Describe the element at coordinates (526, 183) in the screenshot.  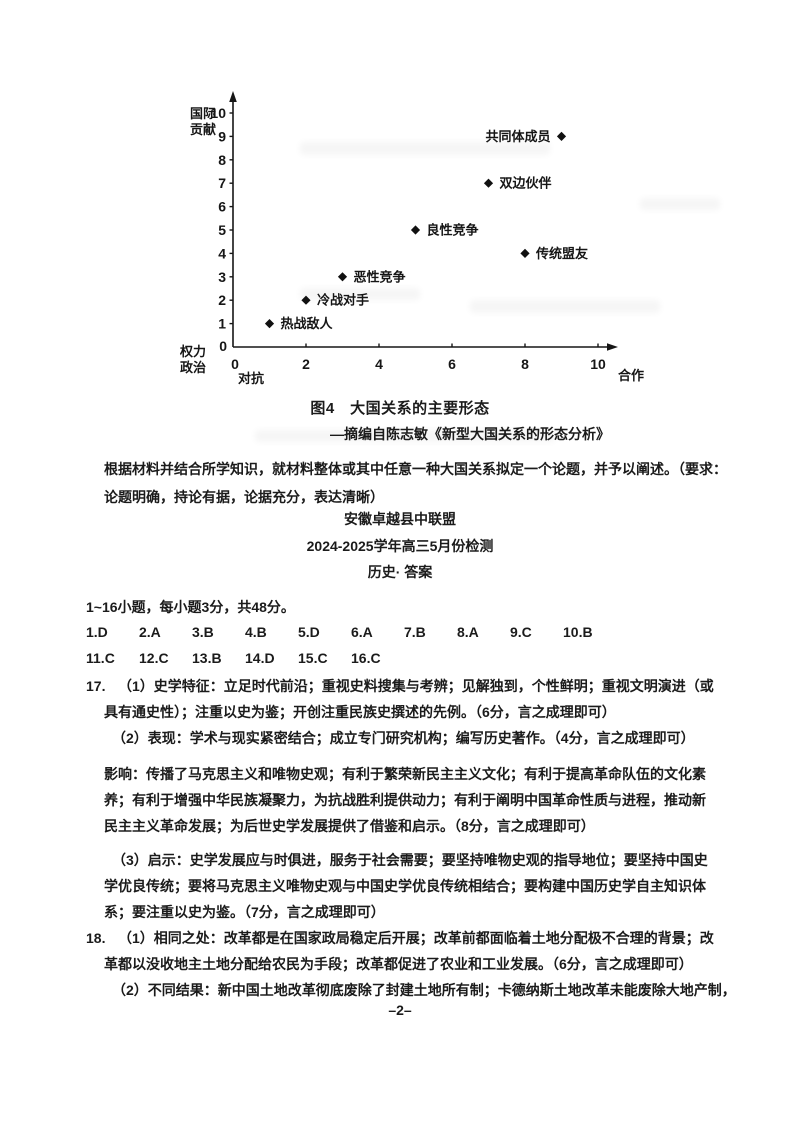
I see `data-point-label: 双边伙伴` at that location.